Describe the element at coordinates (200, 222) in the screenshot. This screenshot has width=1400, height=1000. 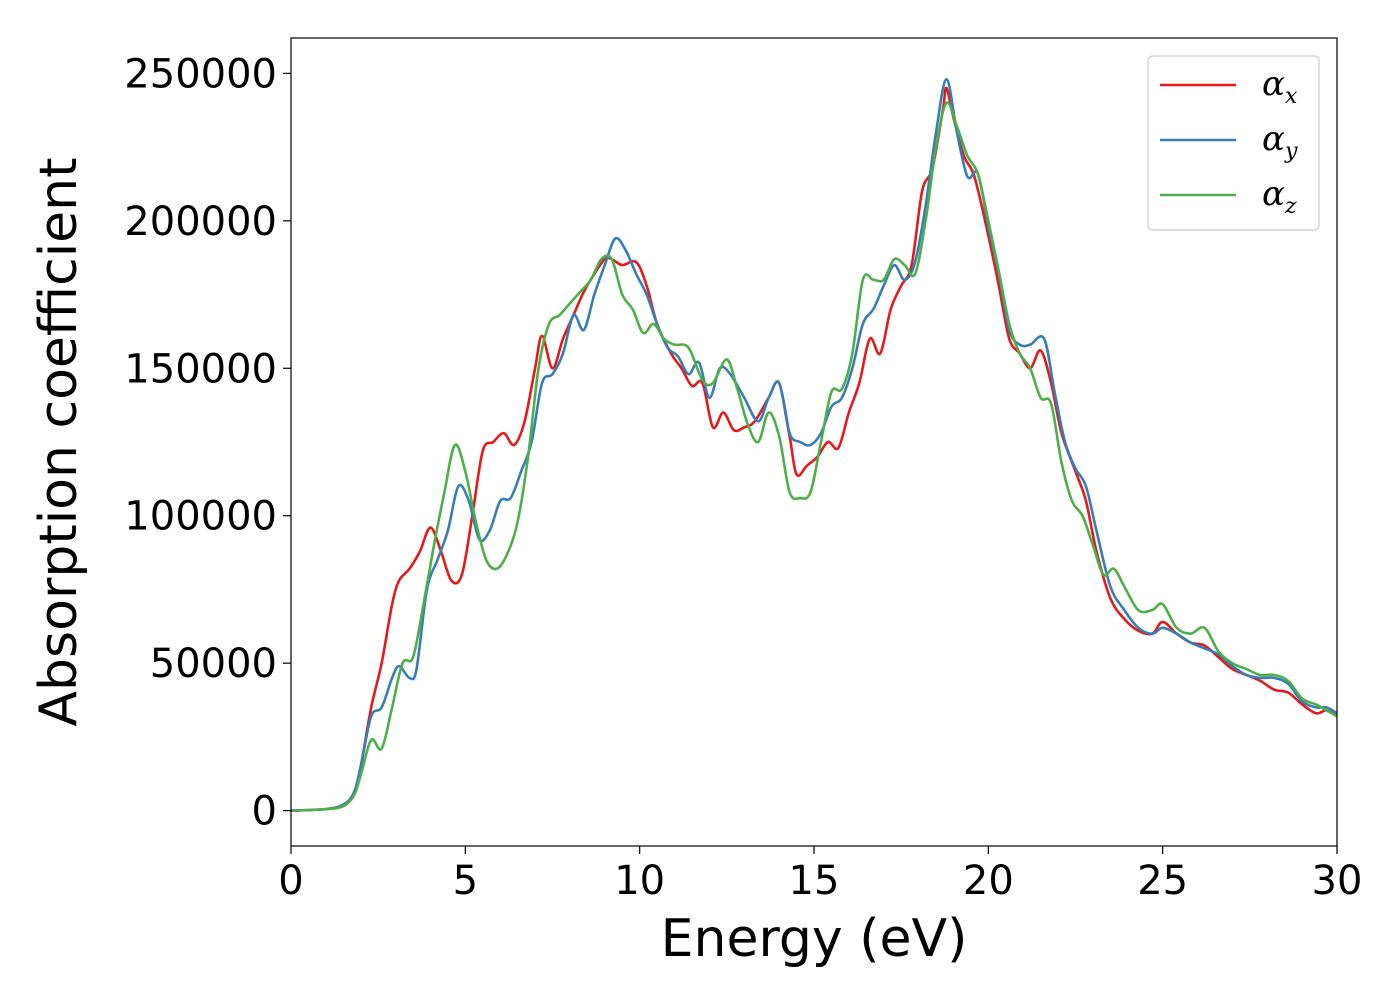
I see `y-tick-label: 200000` at that location.